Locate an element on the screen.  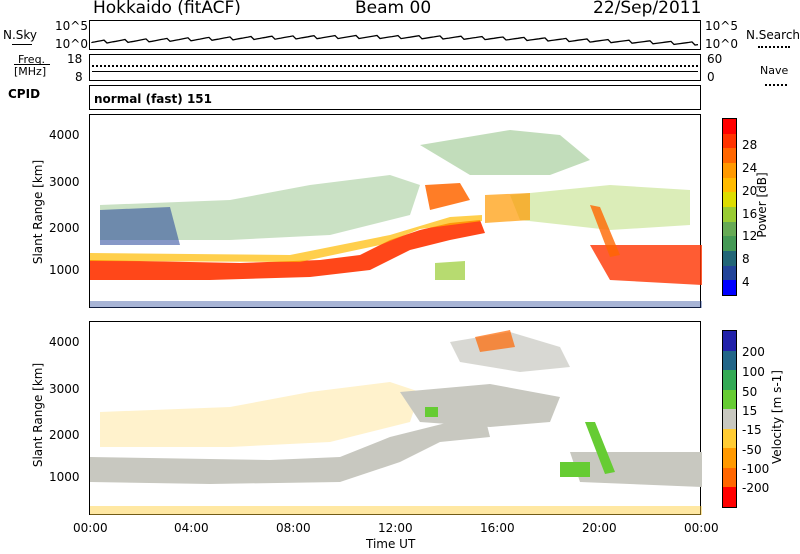
velocity-ytick-2000: 2000 is located at coordinates (64, 435).